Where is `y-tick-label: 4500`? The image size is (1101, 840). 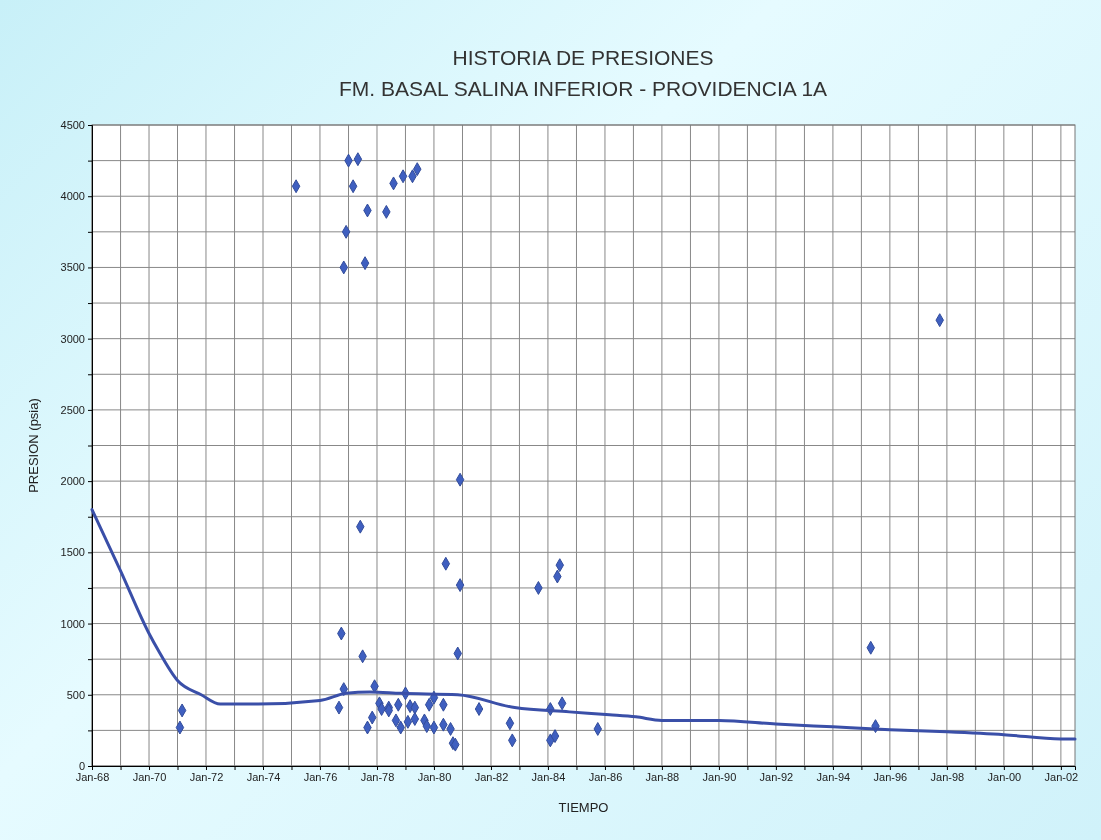 y-tick-label: 4500 is located at coordinates (72, 125).